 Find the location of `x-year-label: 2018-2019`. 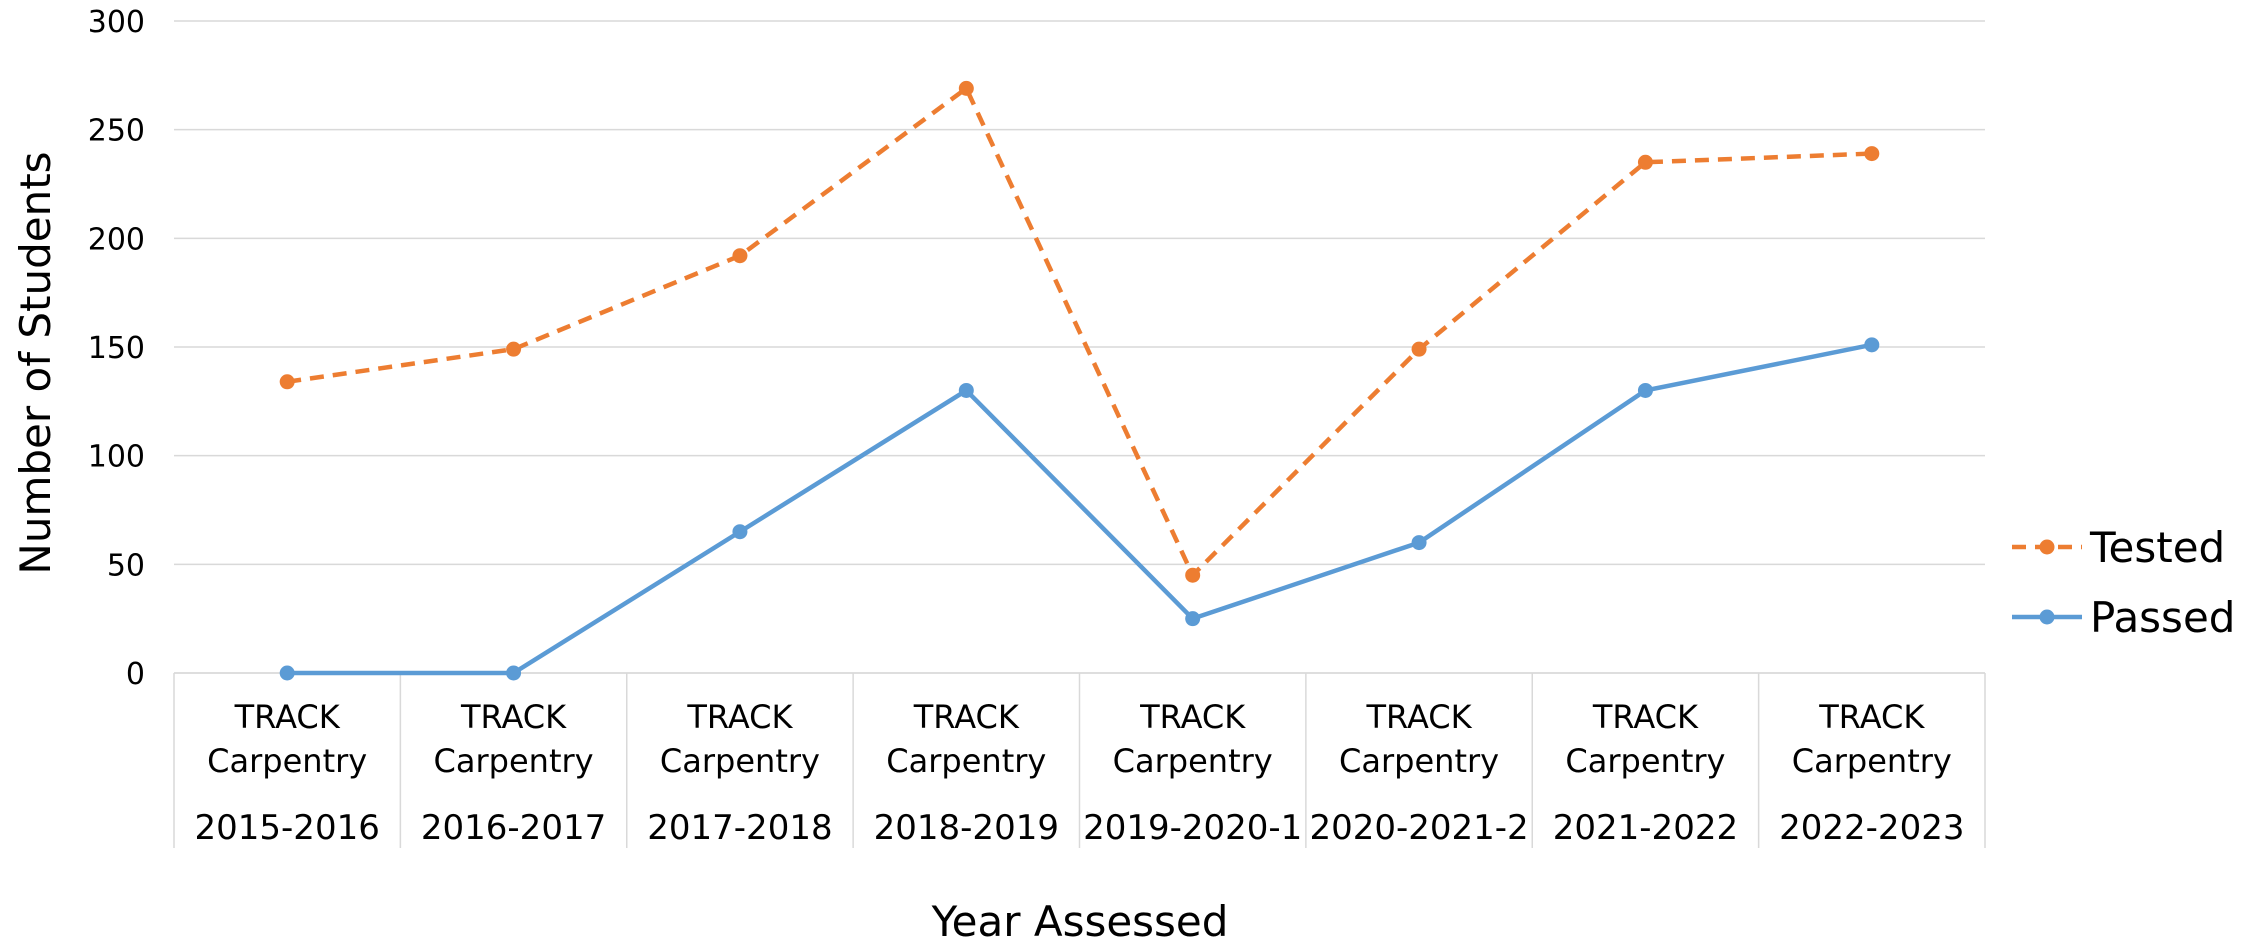

x-year-label: 2018-2019 is located at coordinates (966, 828).